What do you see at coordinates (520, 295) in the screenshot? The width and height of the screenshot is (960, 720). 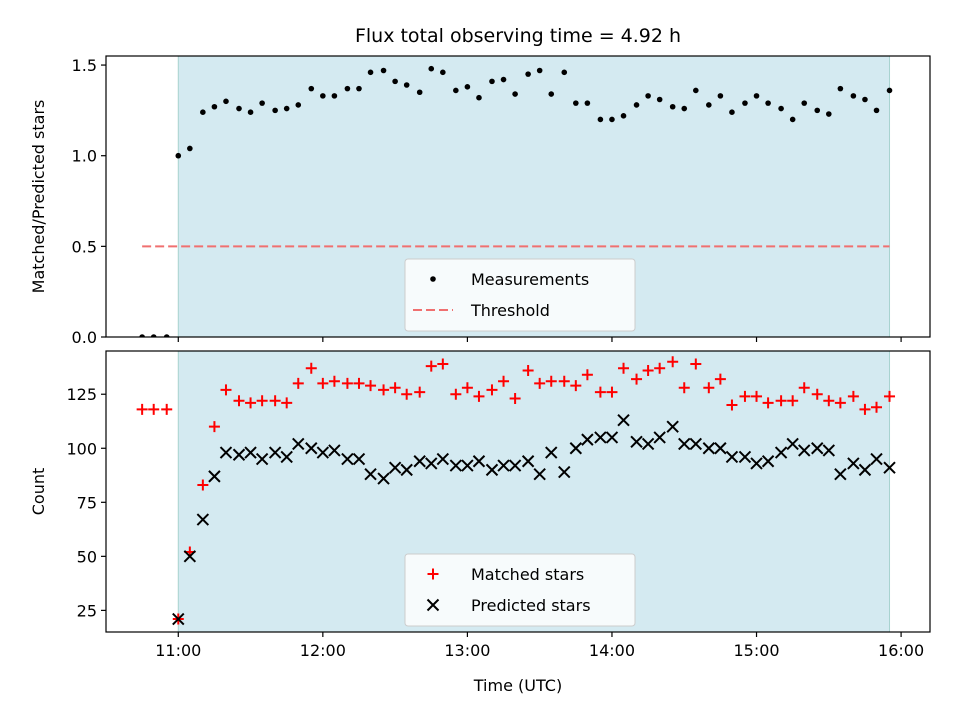 I see `top-legend-box` at bounding box center [520, 295].